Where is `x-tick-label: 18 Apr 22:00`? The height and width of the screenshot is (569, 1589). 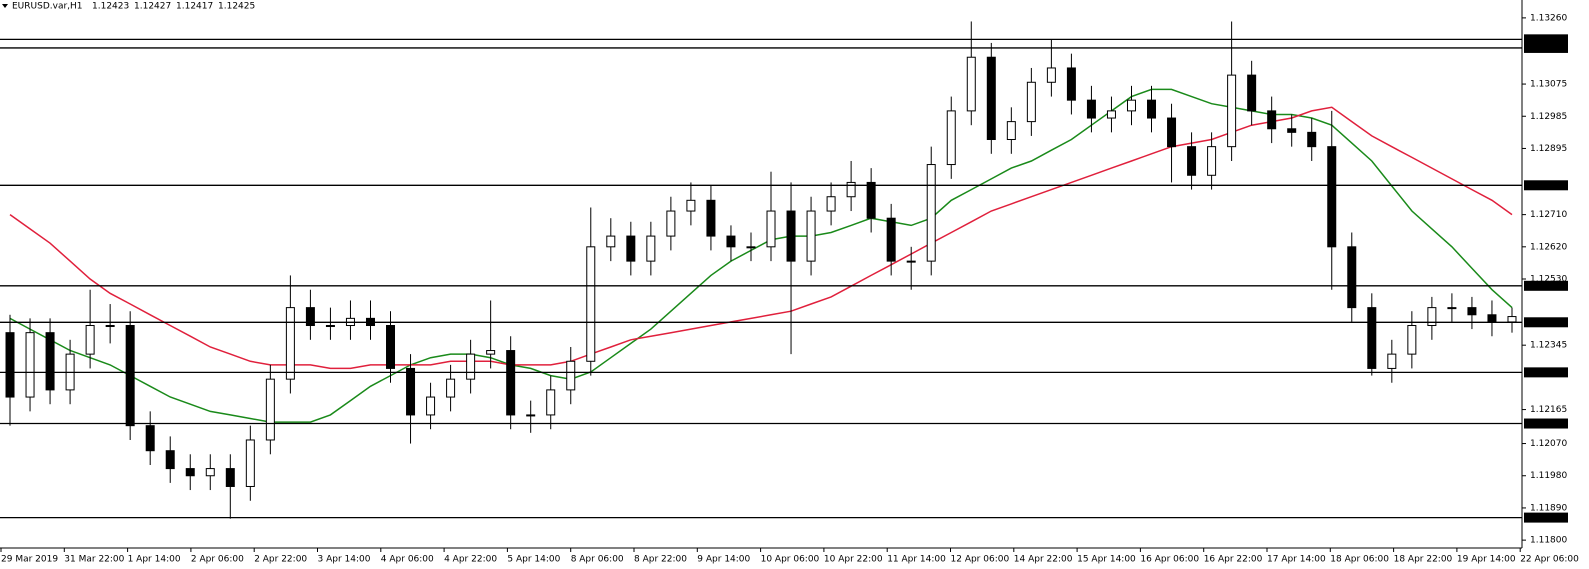
x-tick-label: 18 Apr 22:00 is located at coordinates (1423, 560).